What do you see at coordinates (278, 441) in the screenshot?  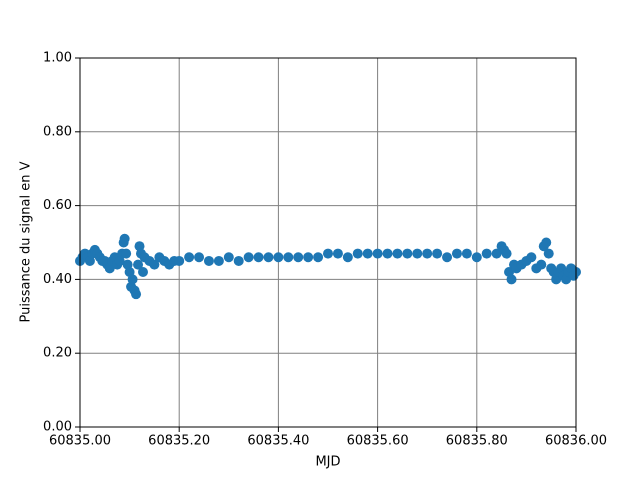 I see `x-tick-label: 60835.40` at bounding box center [278, 441].